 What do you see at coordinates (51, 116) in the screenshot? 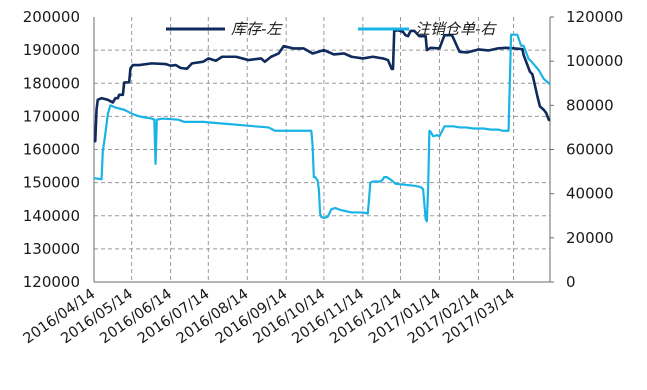
I see `left-tick-label: 170000` at bounding box center [51, 116].